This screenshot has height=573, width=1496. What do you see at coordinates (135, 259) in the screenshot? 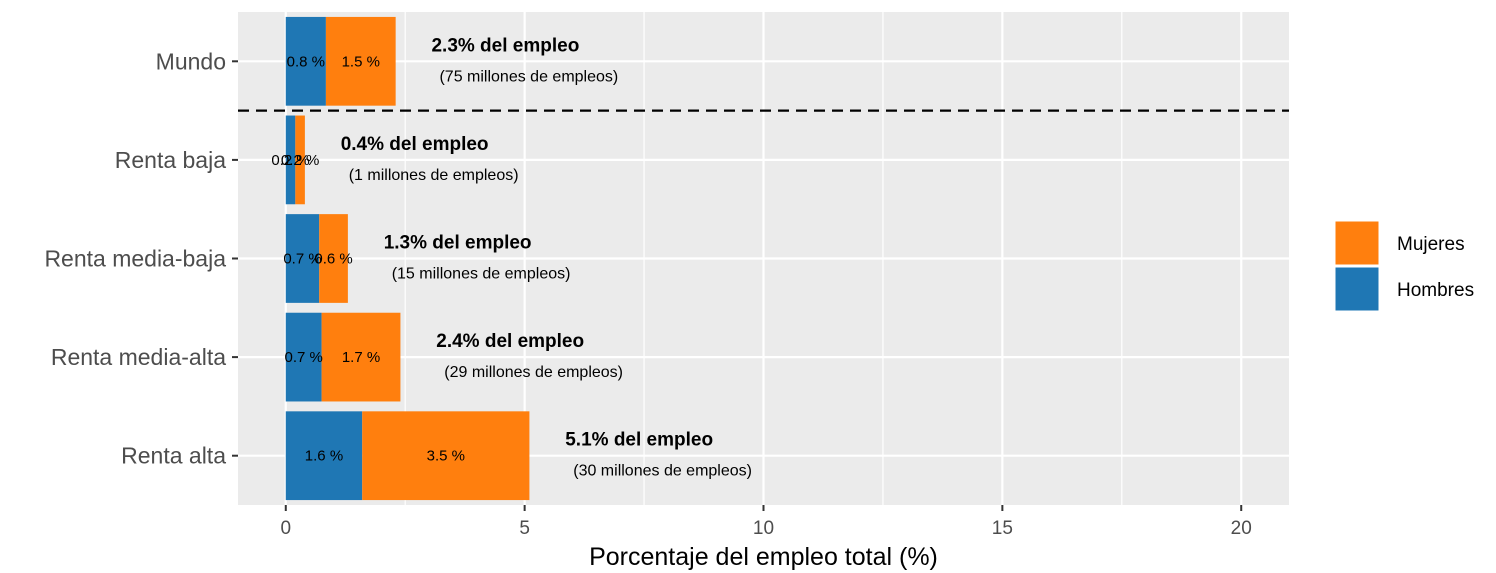
I see `category-label: Renta media-baja` at bounding box center [135, 259].